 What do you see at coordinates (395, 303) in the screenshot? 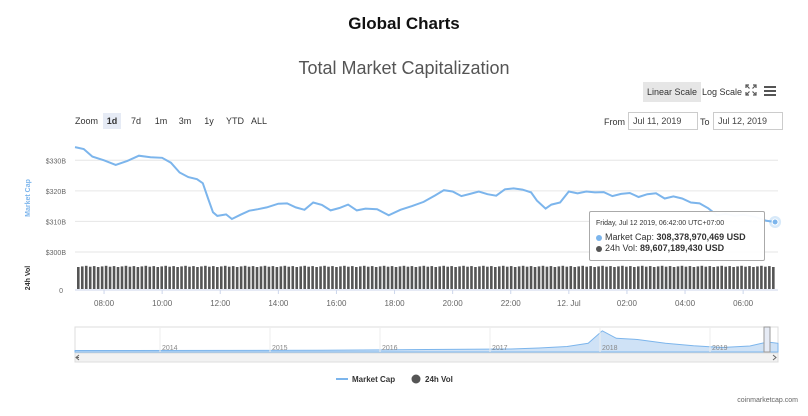
I see `x-tick-label: 18:00` at bounding box center [395, 303].